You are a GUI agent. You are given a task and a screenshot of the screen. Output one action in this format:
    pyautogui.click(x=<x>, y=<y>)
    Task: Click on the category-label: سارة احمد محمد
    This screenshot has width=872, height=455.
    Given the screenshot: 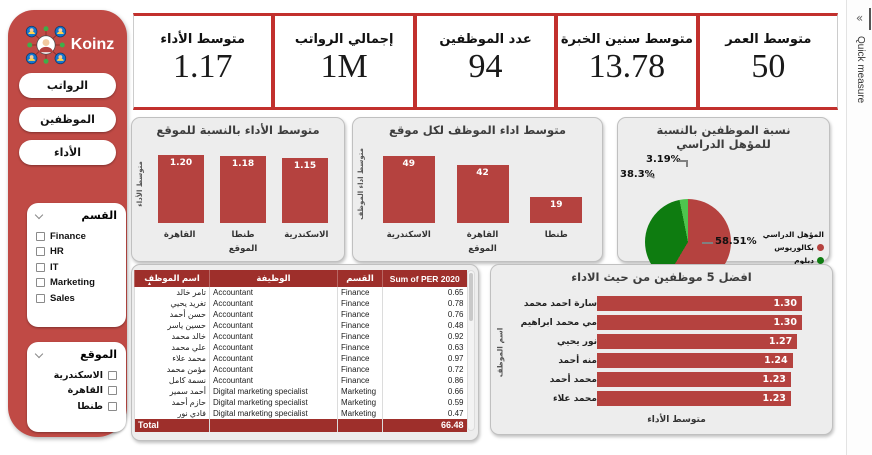 What is the action you would take?
    pyautogui.click(x=560, y=303)
    